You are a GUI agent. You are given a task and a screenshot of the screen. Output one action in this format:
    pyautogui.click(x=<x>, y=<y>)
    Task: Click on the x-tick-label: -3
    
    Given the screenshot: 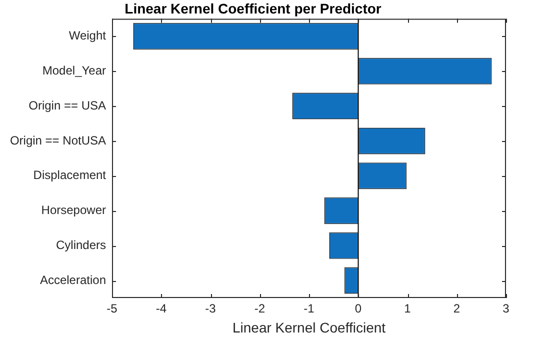 What is the action you would take?
    pyautogui.click(x=210, y=309)
    